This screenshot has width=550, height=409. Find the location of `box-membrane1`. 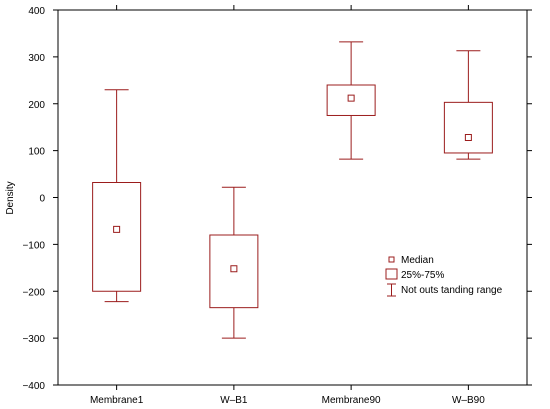

box-membrane1 is located at coordinates (117, 196).